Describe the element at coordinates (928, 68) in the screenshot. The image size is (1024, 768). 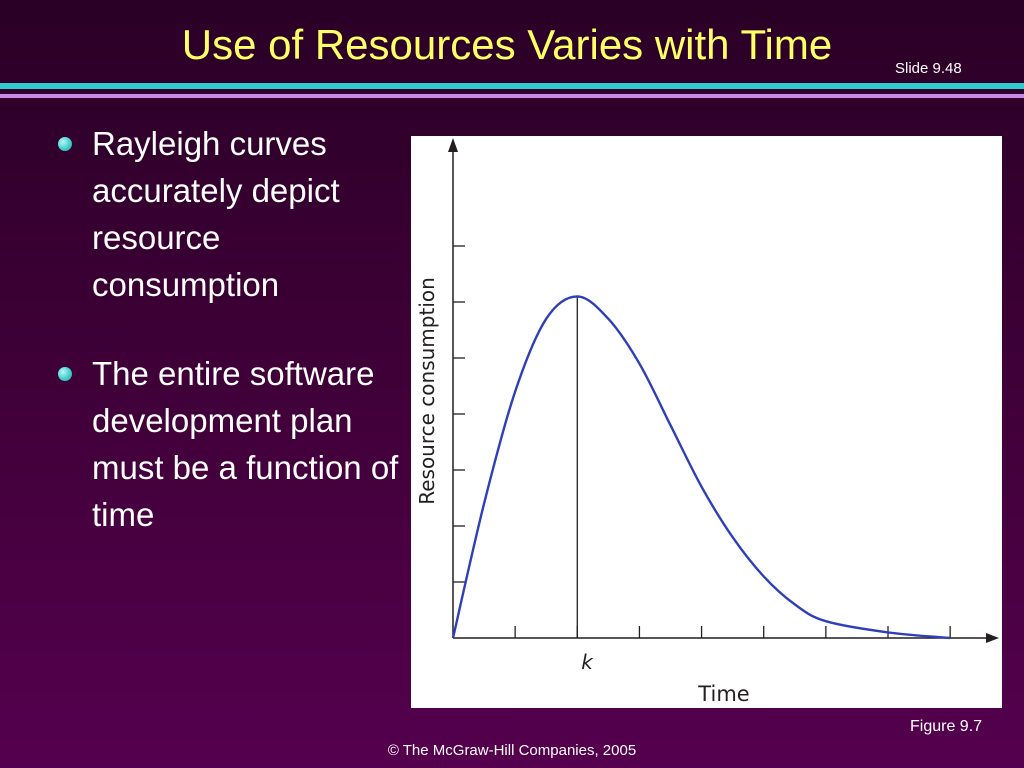
I see `slide-number: Slide 9.48` at that location.